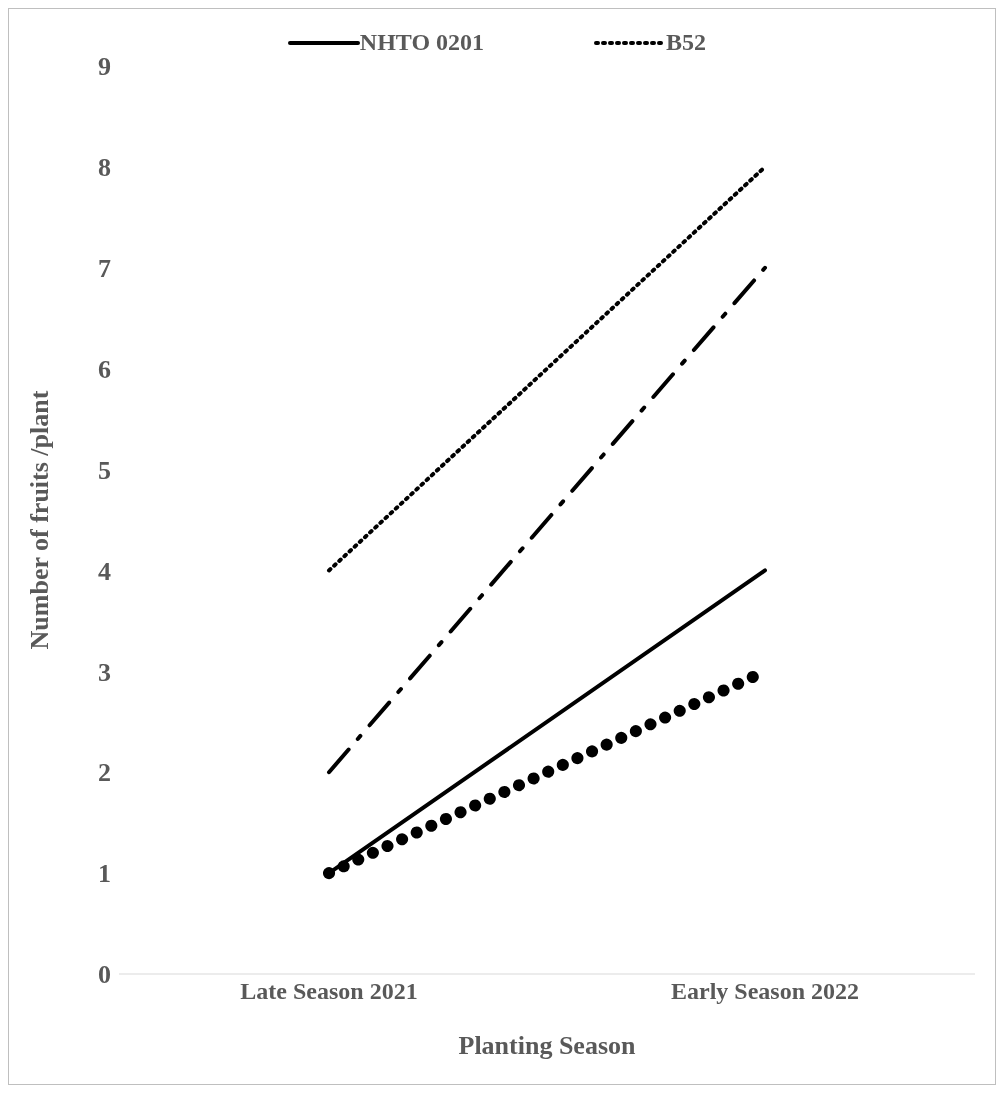 This screenshot has height=1095, width=1004. I want to click on y-tick-label: 2, so click(104, 773).